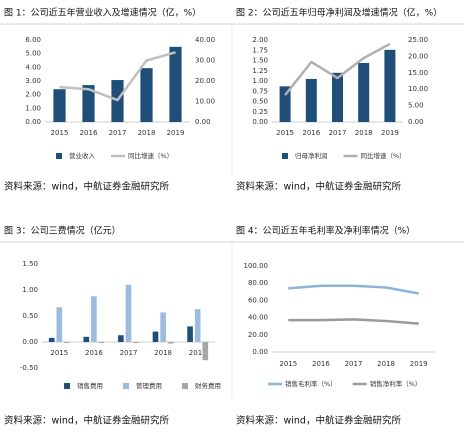 The height and width of the screenshot is (436, 464). Describe the element at coordinates (418, 73) in the screenshot. I see `y2-tick-label: 15.00` at that location.